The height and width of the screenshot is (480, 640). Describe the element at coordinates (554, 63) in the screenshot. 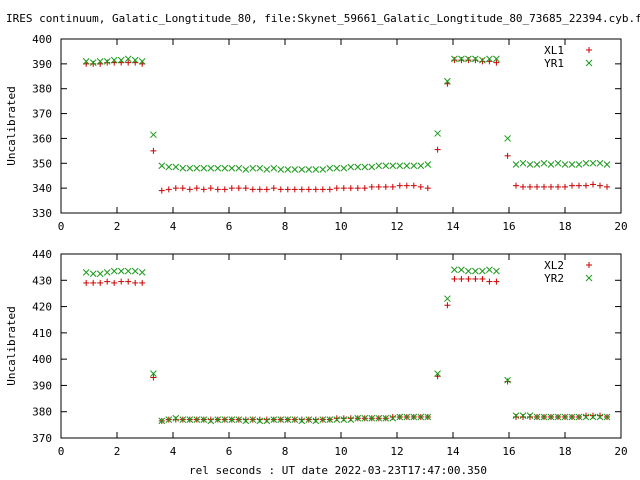

I see `legend-label: YR1` at that location.